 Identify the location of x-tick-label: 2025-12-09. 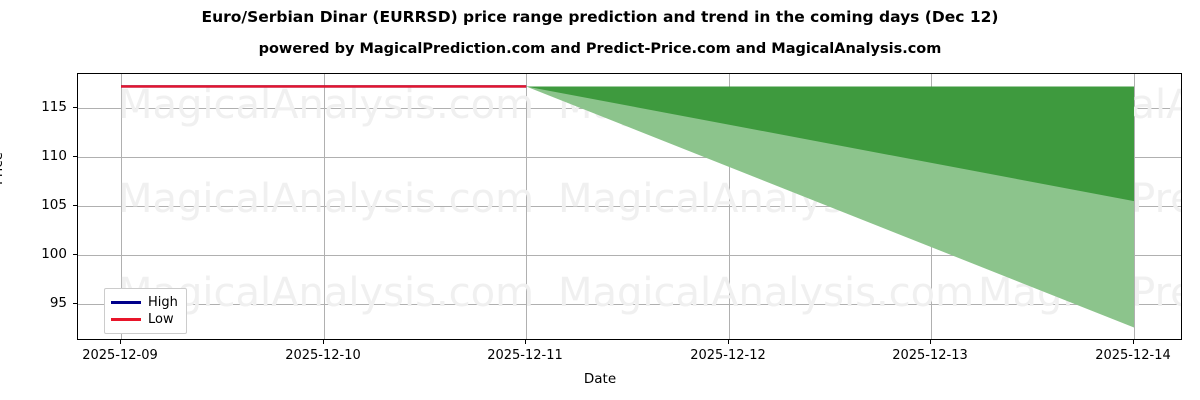
(120, 355).